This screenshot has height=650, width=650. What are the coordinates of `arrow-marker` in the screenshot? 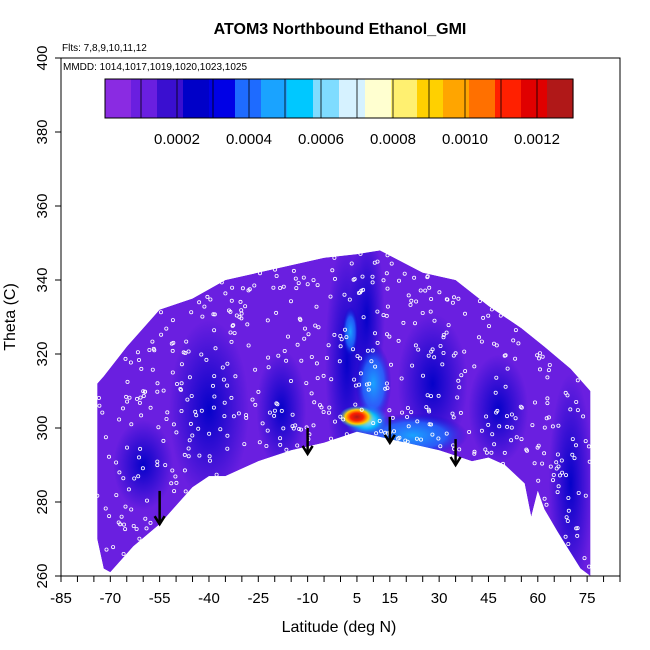 It's located at (307, 442).